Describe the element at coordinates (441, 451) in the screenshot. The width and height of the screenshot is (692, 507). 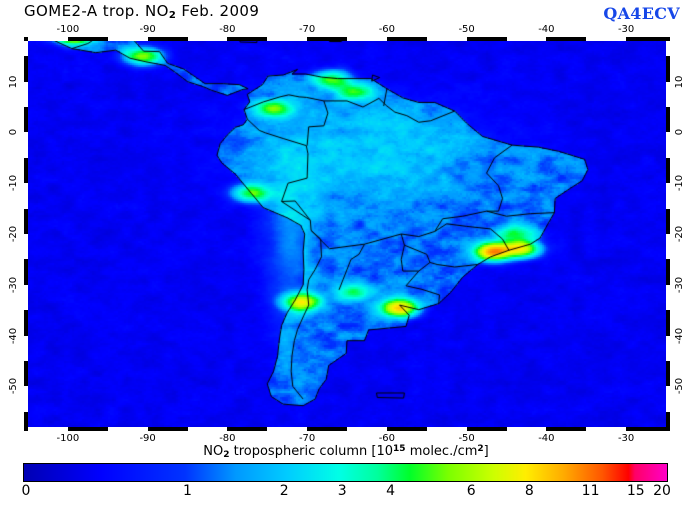
I see `colorbar-title-c: molec./cm` at that location.